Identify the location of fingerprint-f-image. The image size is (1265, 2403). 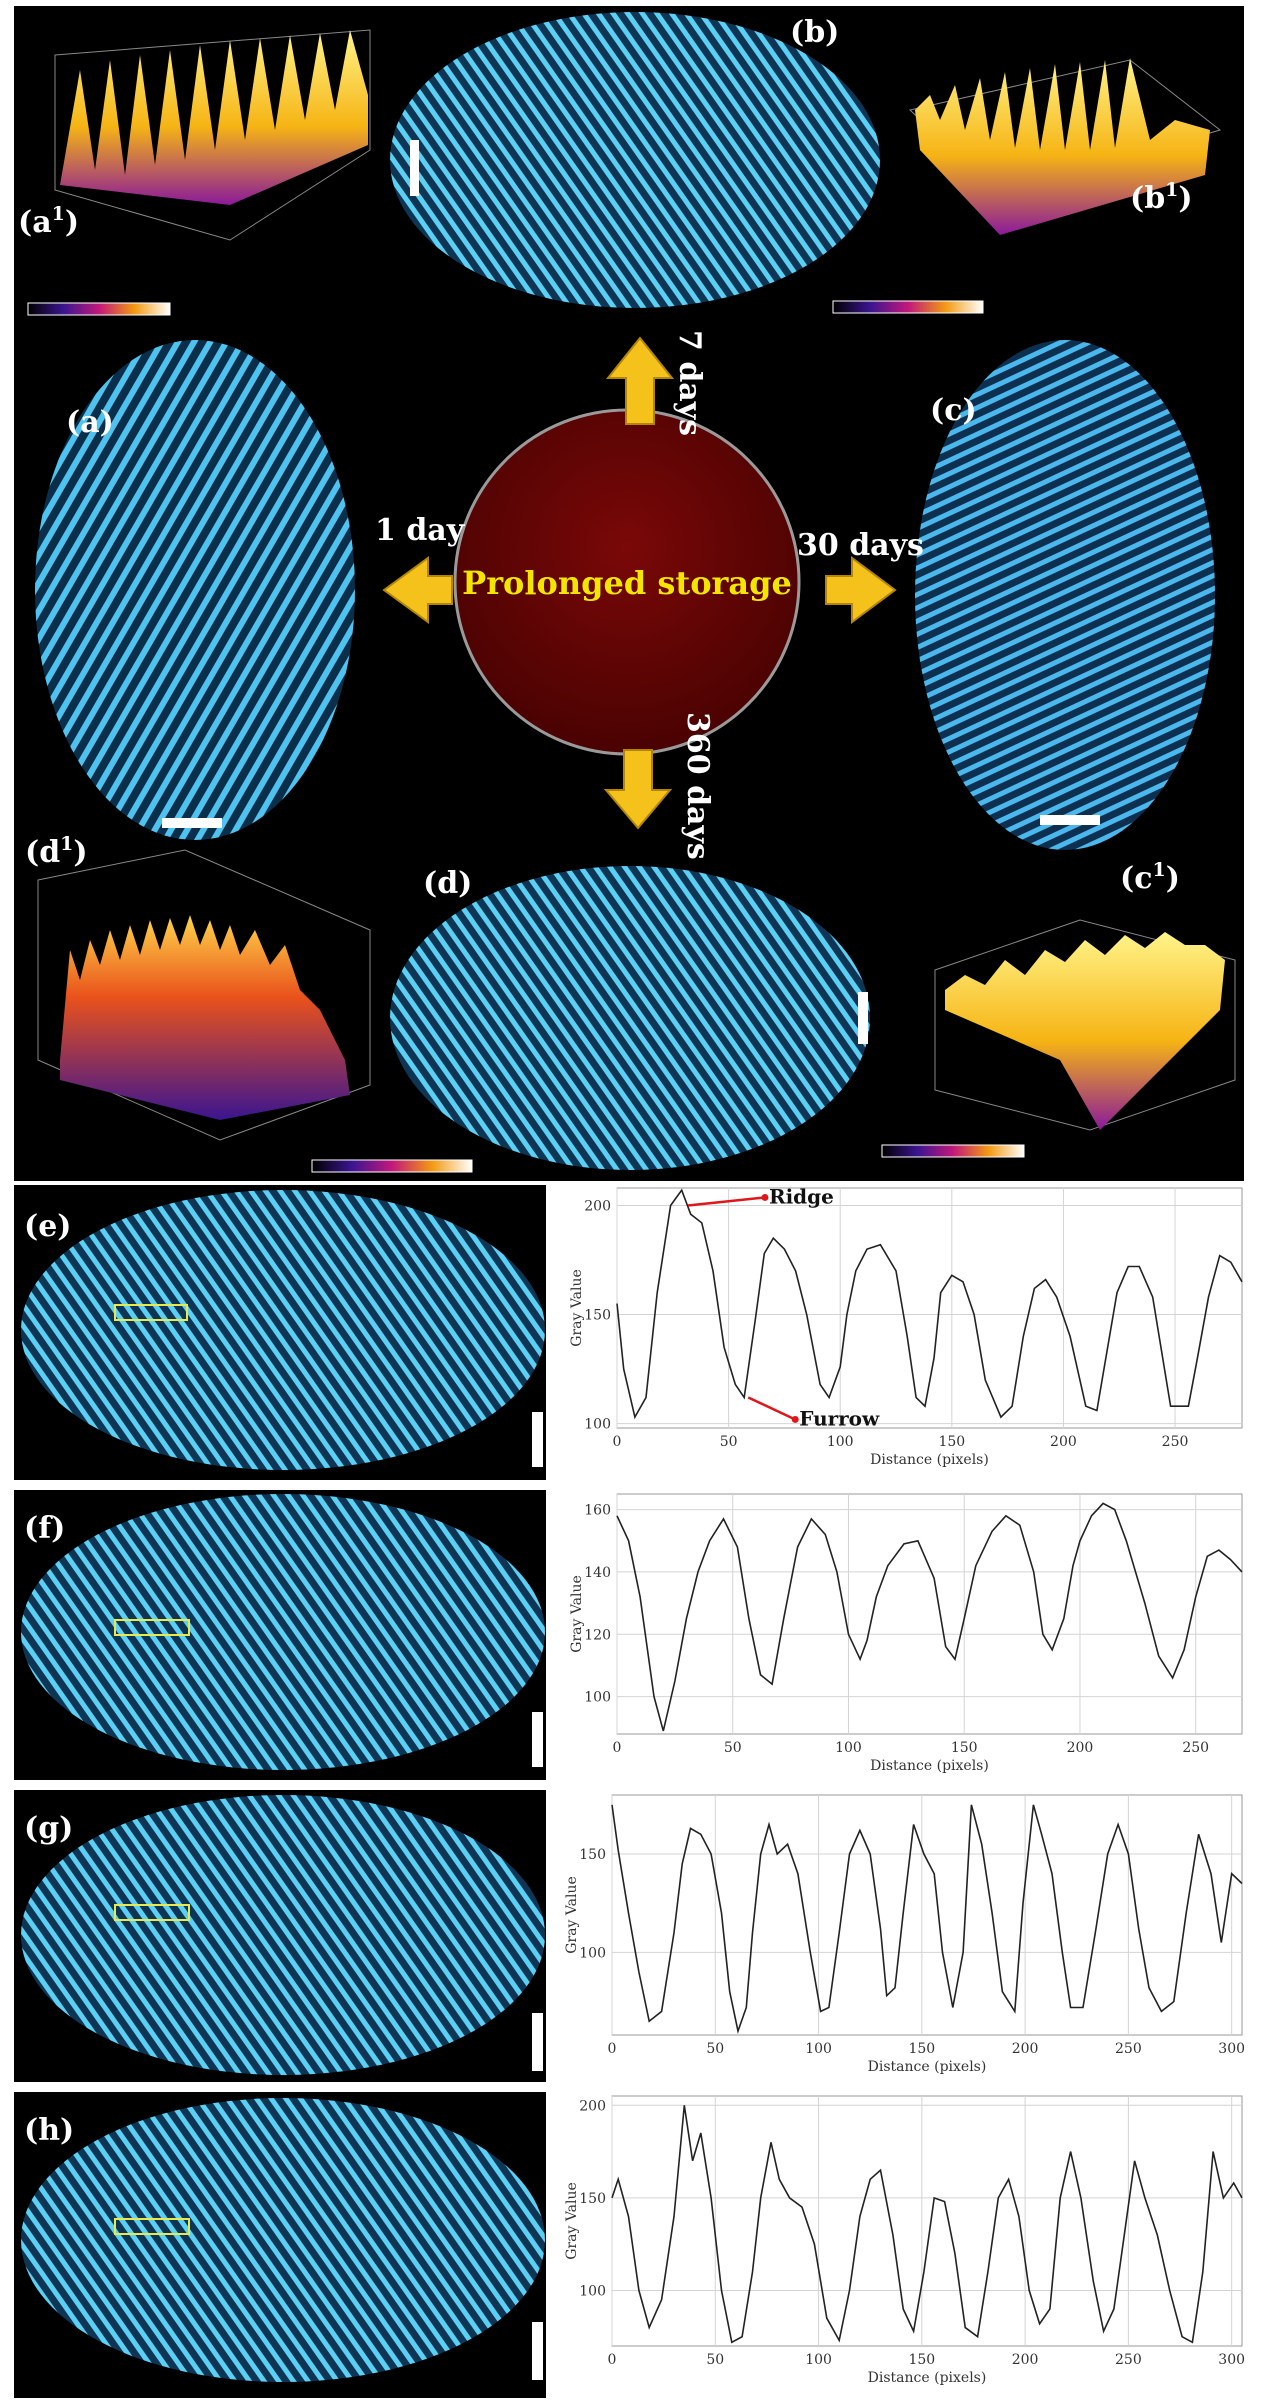
(283, 1632).